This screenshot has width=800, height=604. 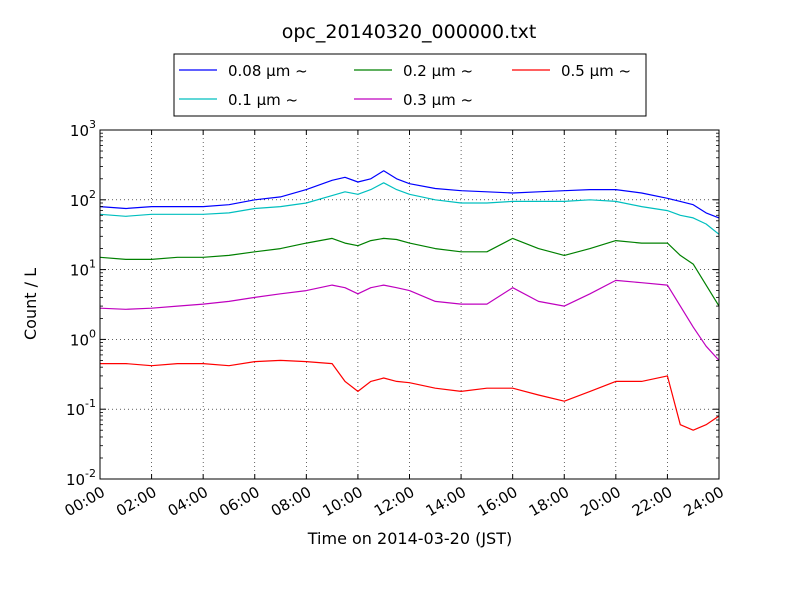 I want to click on y-tick-label: 10¹, so click(x=83, y=269).